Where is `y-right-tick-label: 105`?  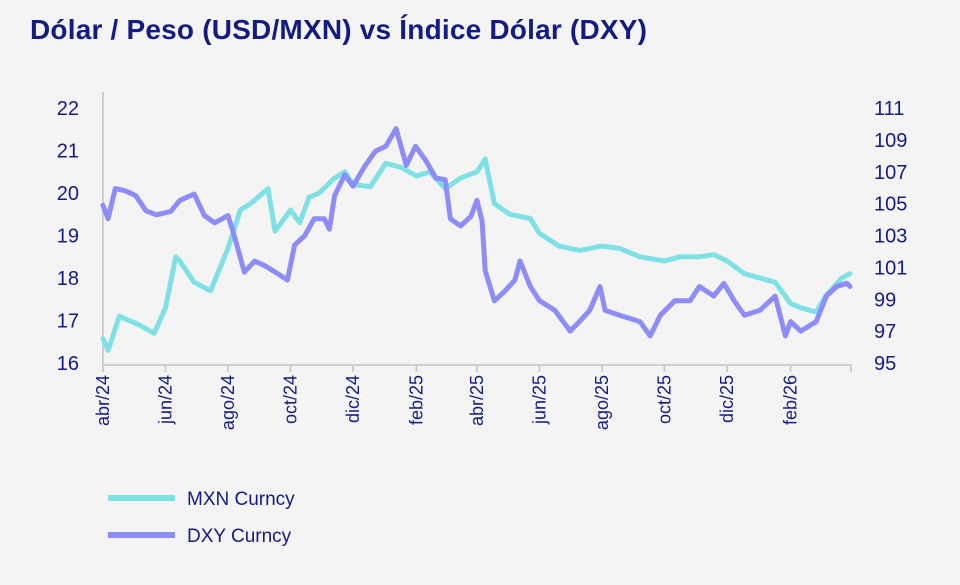 y-right-tick-label: 105 is located at coordinates (890, 205).